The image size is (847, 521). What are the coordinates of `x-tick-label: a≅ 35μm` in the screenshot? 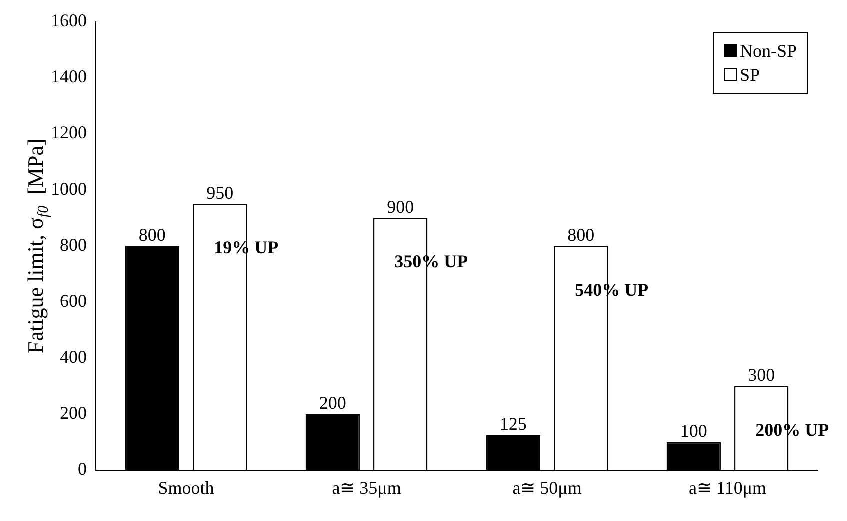 It's located at (367, 488).